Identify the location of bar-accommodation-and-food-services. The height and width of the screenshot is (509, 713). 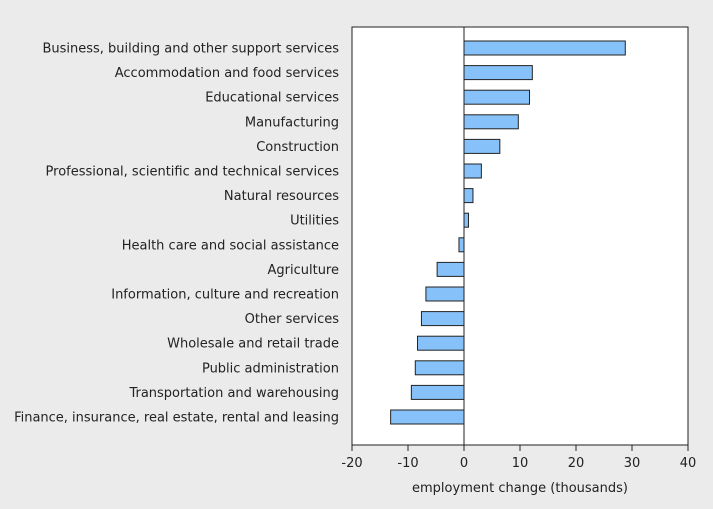
(498, 73).